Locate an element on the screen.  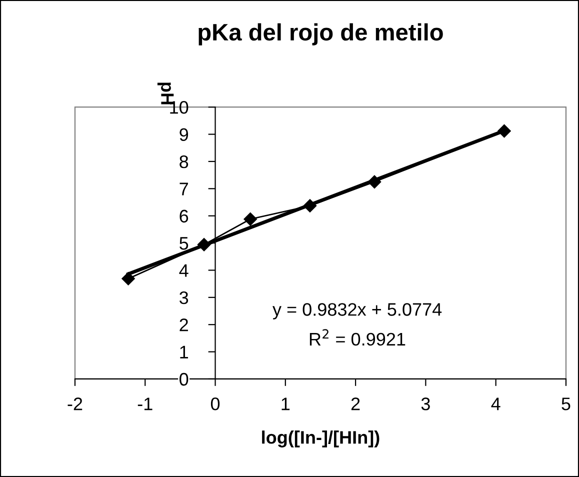
annotation: y = 0.9832x + 5.0774 is located at coordinates (357, 311).